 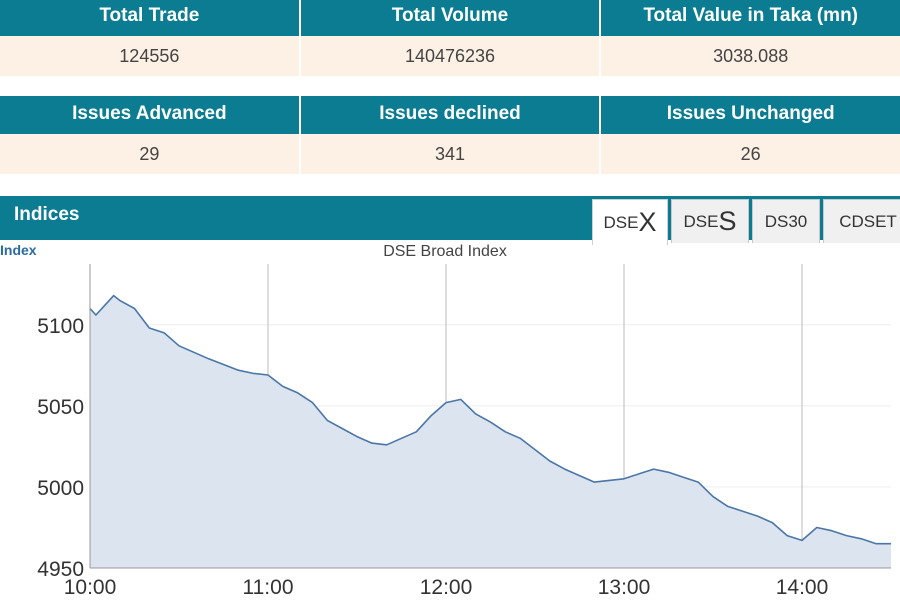 What do you see at coordinates (621, 222) in the screenshot?
I see `tab-dsex-prefix: DSE` at bounding box center [621, 222].